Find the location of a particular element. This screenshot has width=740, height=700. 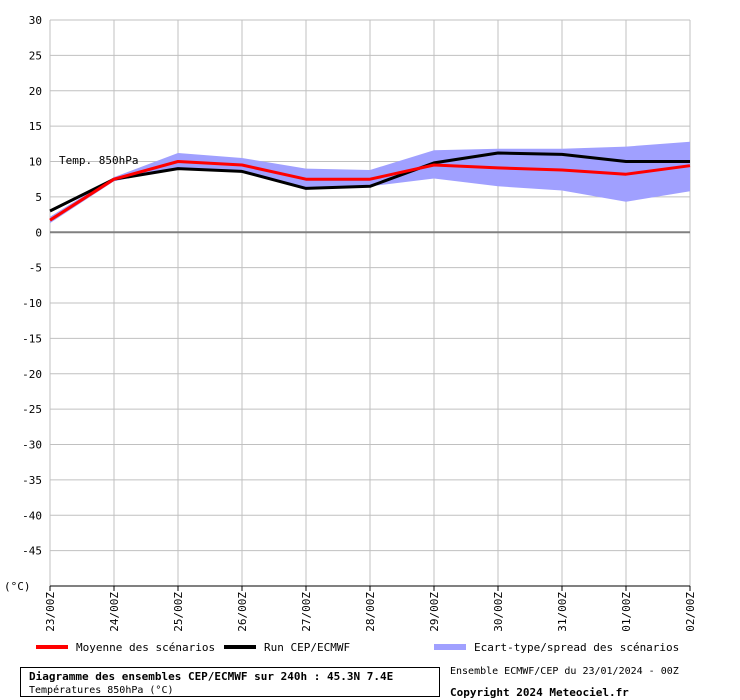

y-tick-label: -40 is located at coordinates (32, 515).